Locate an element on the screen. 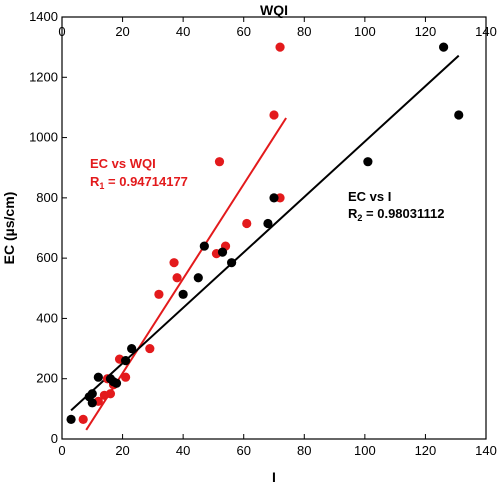  annotation-i-r-symbol: R is located at coordinates (353, 213).